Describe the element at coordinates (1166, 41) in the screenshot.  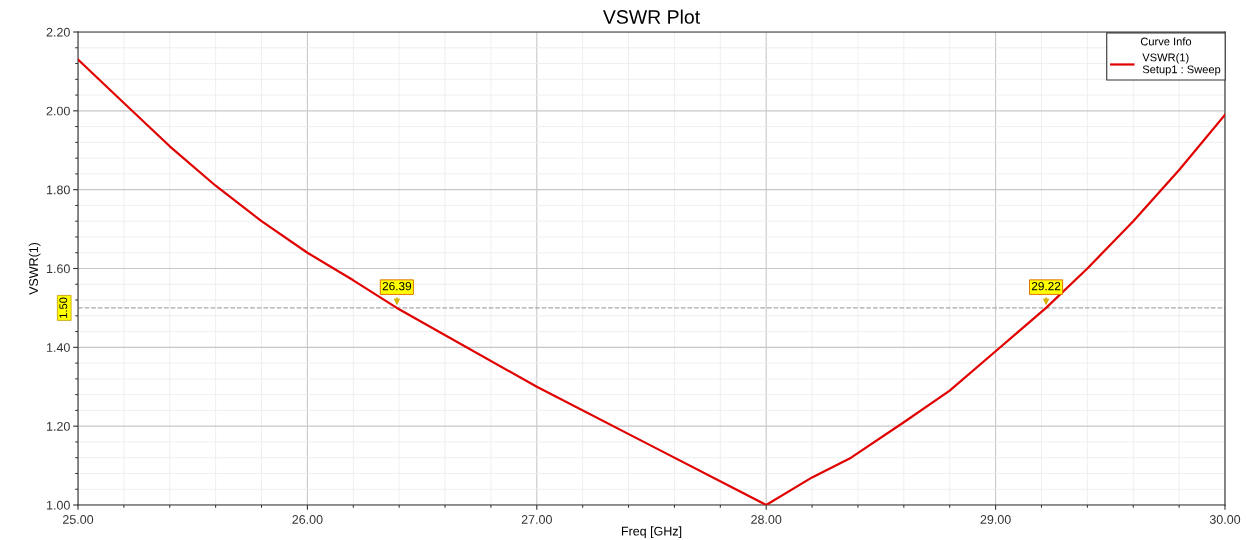
I see `legend-title: Curve Info` at that location.